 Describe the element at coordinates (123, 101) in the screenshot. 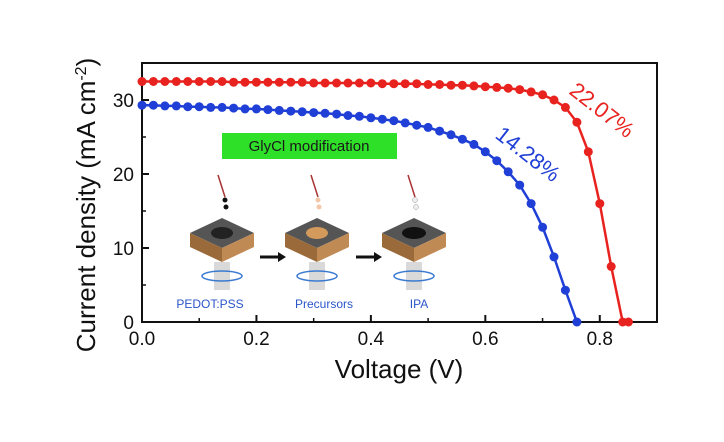

I see `y-tick-label: 30` at that location.